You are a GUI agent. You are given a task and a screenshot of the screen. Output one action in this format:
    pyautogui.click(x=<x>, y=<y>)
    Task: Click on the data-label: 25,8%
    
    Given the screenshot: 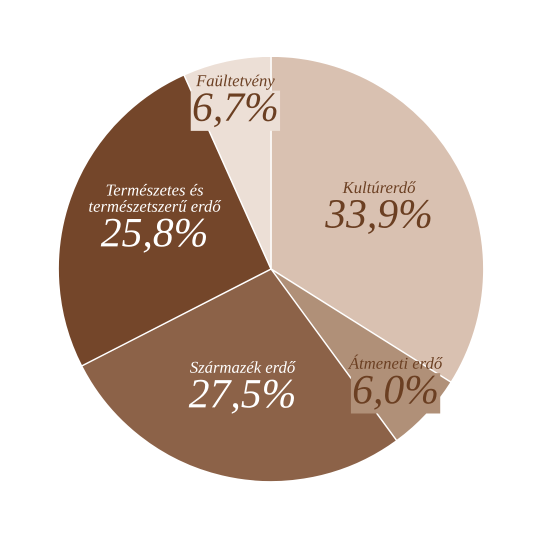 What is the action you would take?
    pyautogui.click(x=153, y=235)
    